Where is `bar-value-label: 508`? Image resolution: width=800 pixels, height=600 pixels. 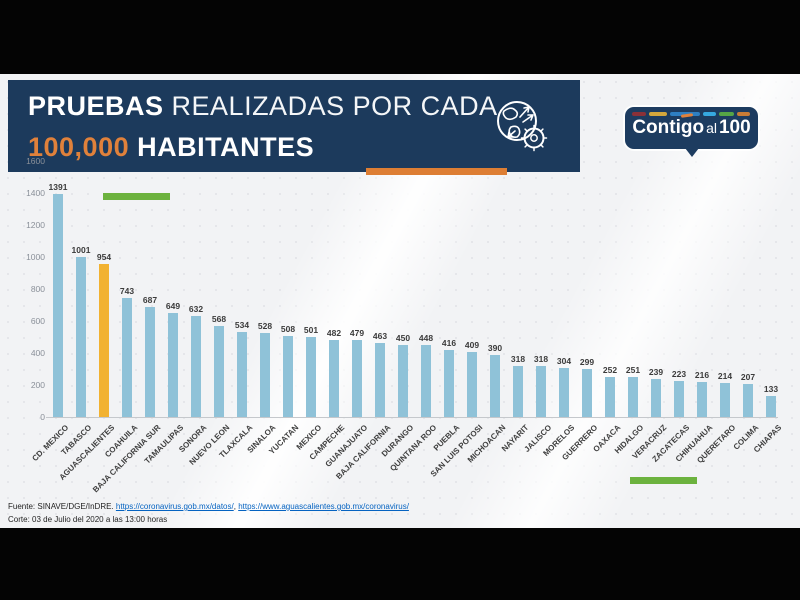
bar-value-label: 508 is located at coordinates (288, 328).